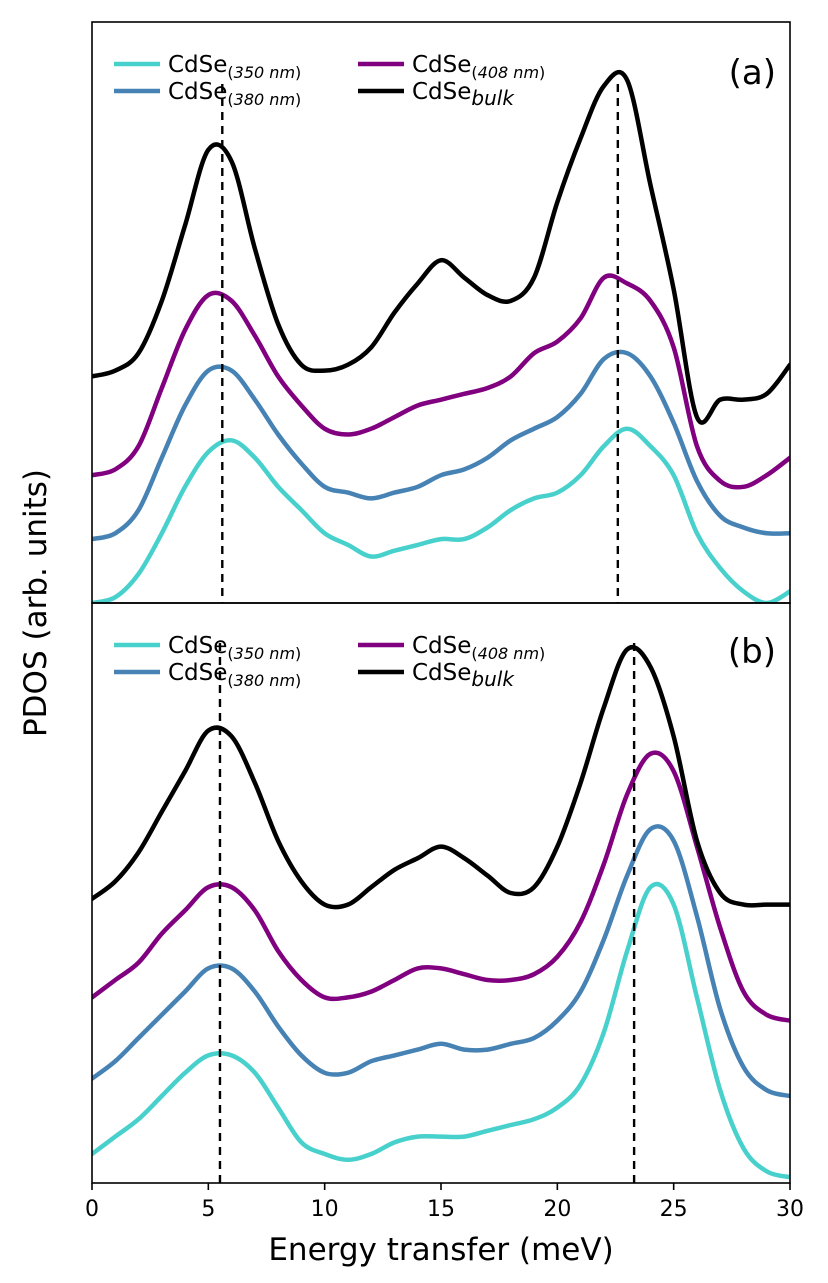 This screenshot has height=1283, width=828. What do you see at coordinates (441, 514) in the screenshot?
I see `series-line-cdse350` at bounding box center [441, 514].